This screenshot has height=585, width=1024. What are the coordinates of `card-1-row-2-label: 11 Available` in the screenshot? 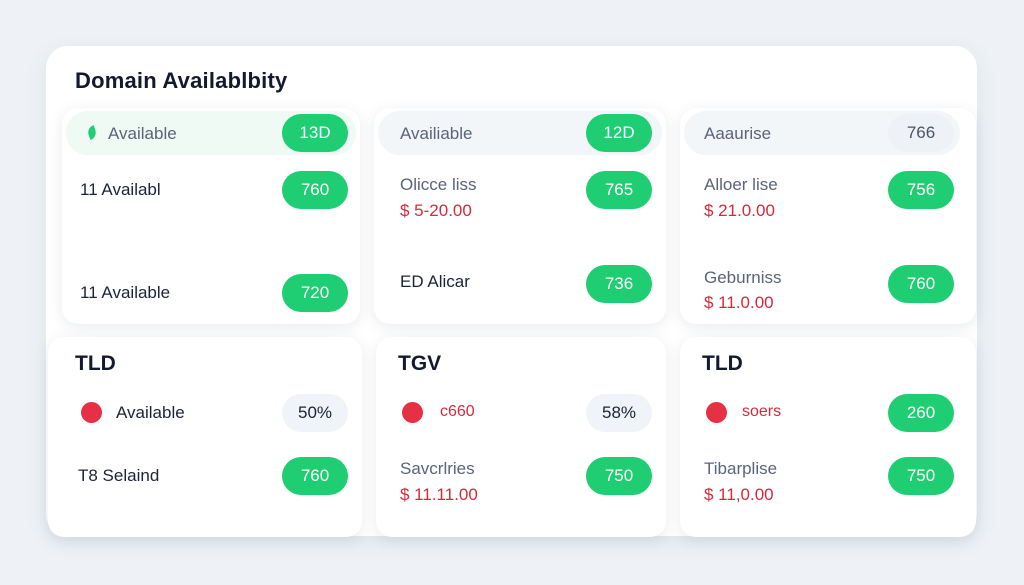 It's located at (125, 292).